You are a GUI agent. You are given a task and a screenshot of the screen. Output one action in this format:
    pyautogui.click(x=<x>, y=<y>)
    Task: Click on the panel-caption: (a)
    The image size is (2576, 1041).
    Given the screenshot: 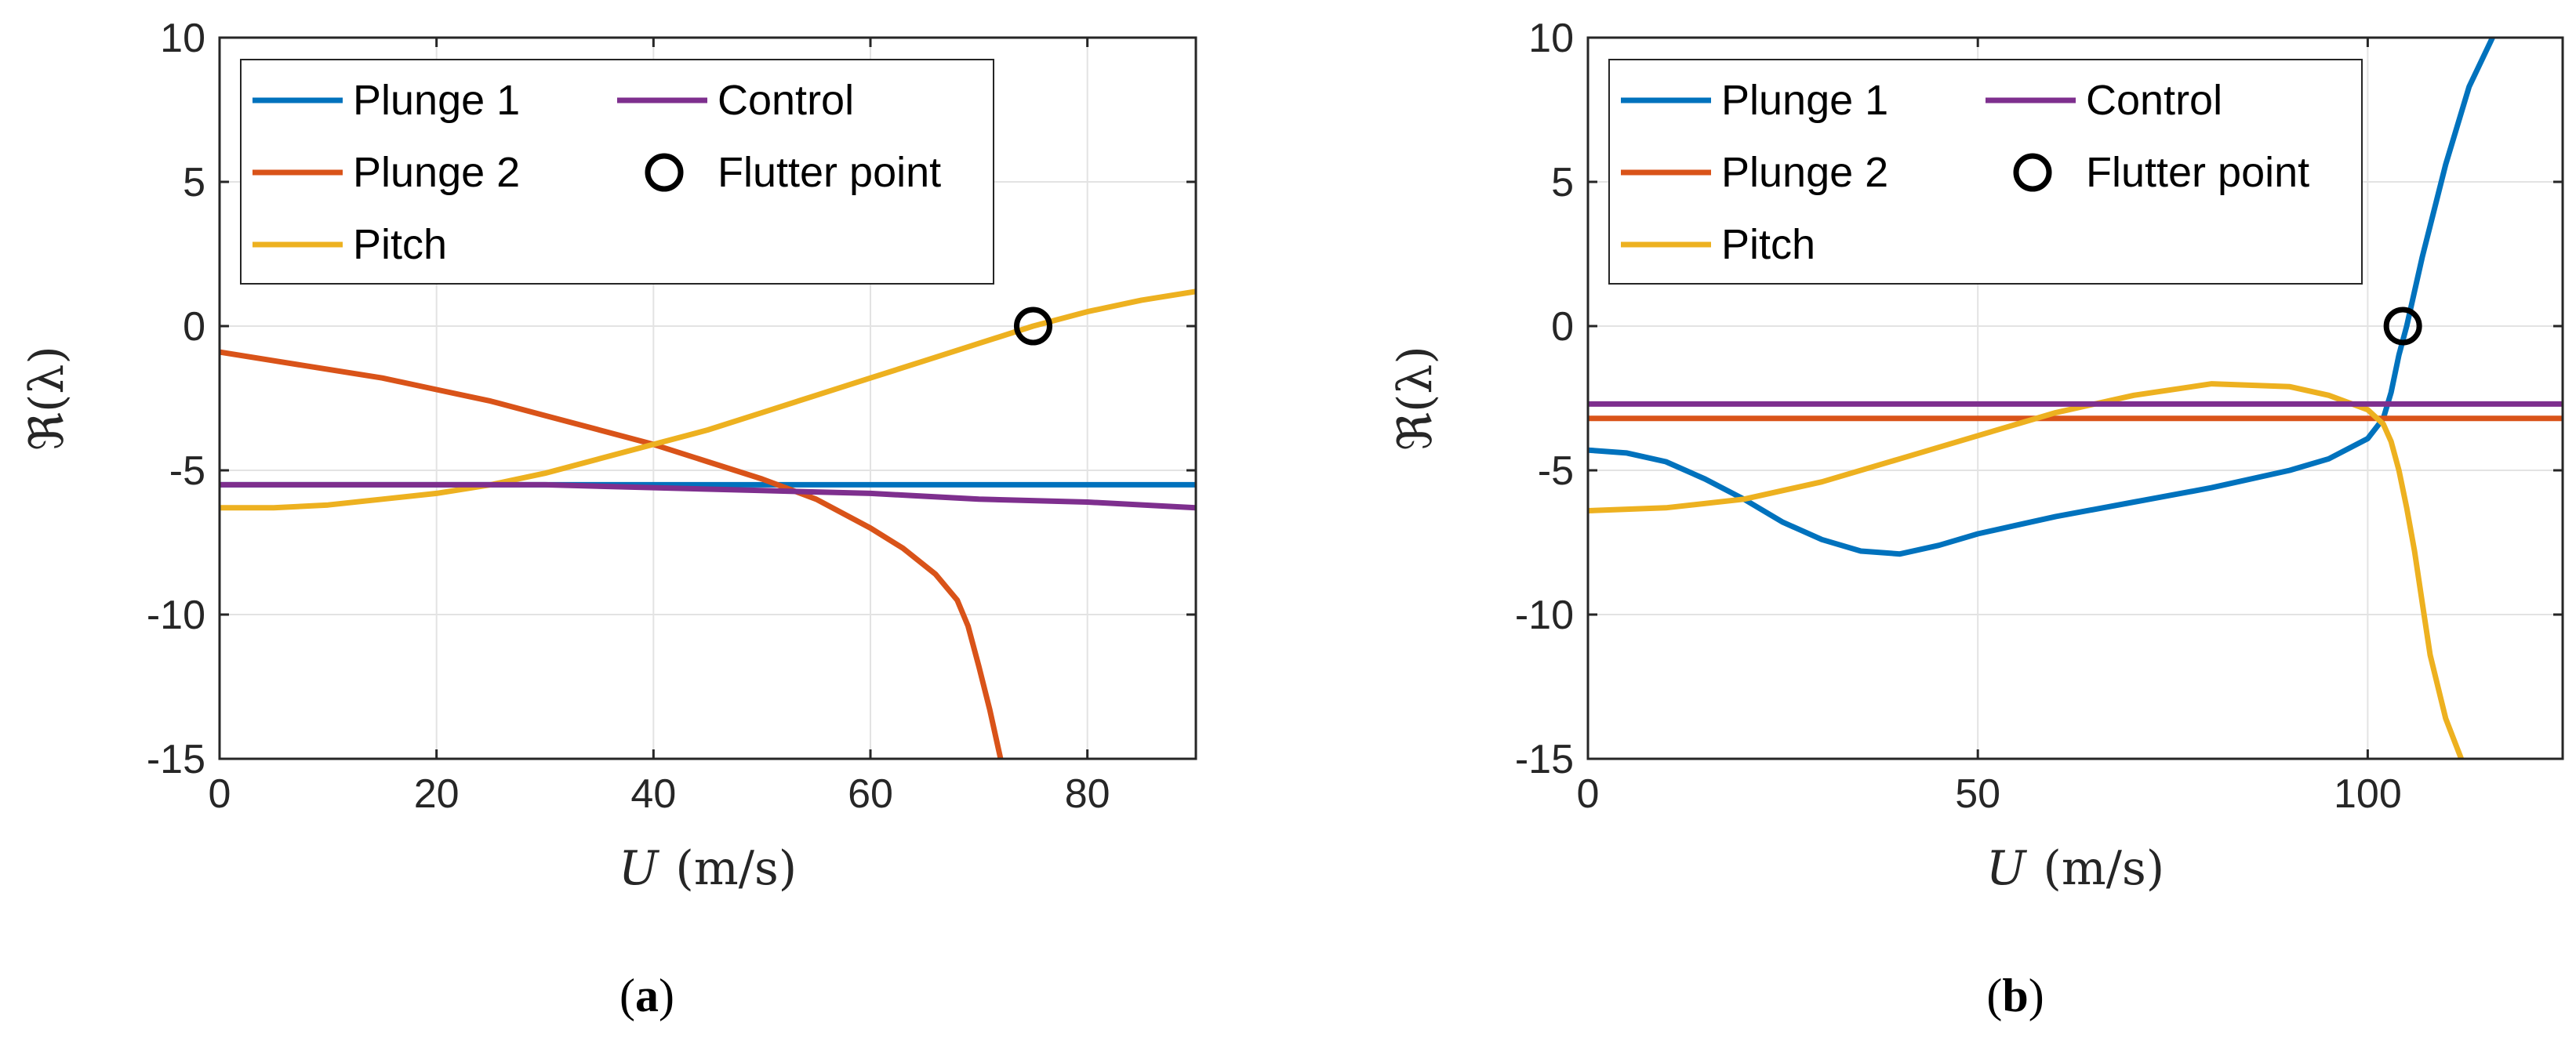 What is the action you would take?
    pyautogui.click(x=646, y=996)
    